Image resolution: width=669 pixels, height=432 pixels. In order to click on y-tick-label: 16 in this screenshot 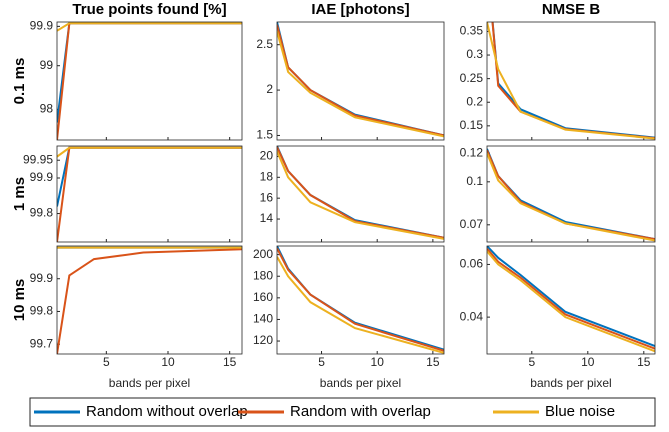, I will do `click(267, 197)`.